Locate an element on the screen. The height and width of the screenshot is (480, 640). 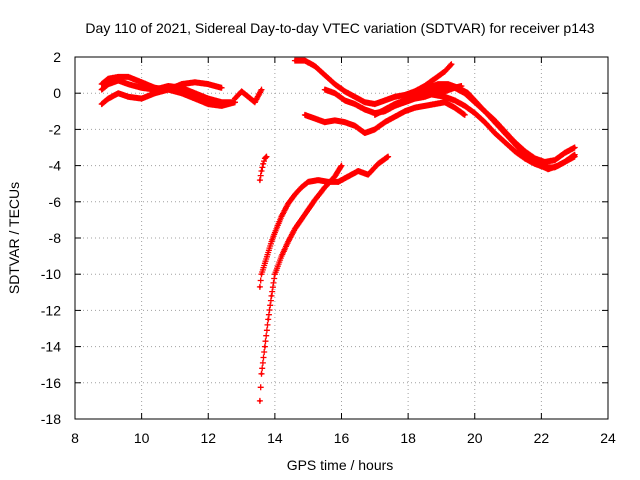
y-tick-label: -10 is located at coordinates (51, 274).